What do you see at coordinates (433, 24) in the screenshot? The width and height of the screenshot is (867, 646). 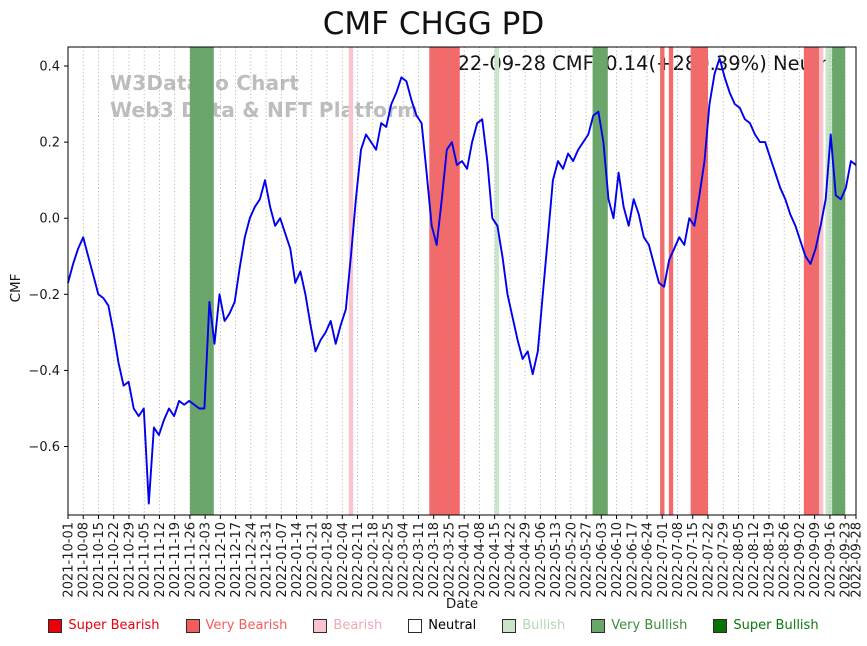 I see `chart-title: CMF CHGG PD` at bounding box center [433, 24].